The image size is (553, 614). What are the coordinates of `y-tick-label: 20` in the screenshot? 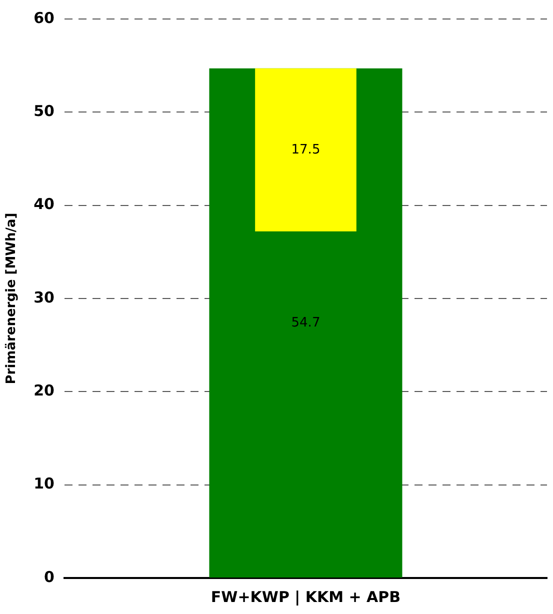 It's located at (44, 391).